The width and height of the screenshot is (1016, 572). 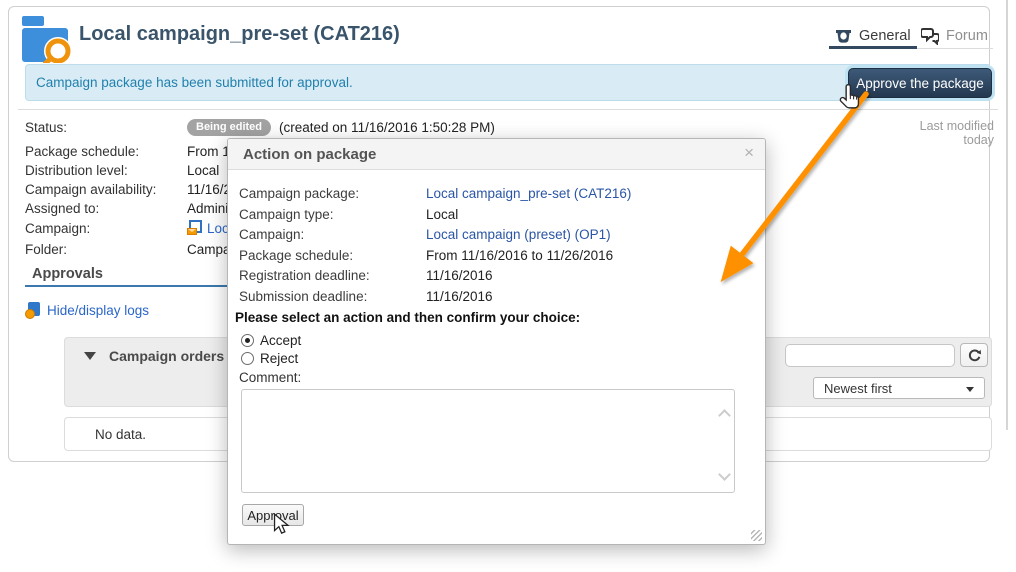 I want to click on dialog-label: Campaign:, so click(x=272, y=234).